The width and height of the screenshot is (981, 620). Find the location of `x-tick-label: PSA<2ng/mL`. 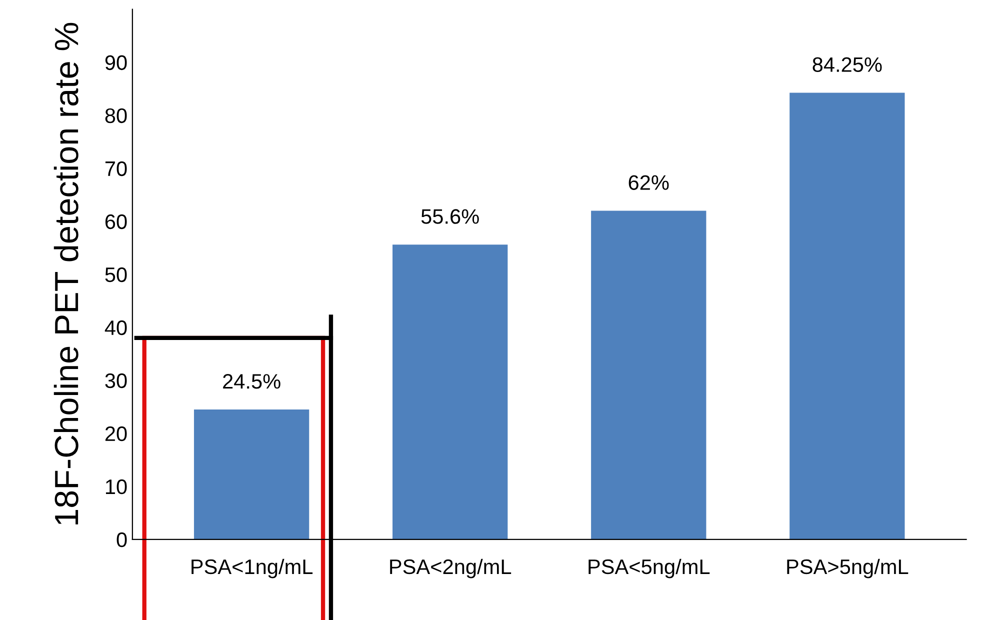

x-tick-label: PSA<2ng/mL is located at coordinates (451, 568).